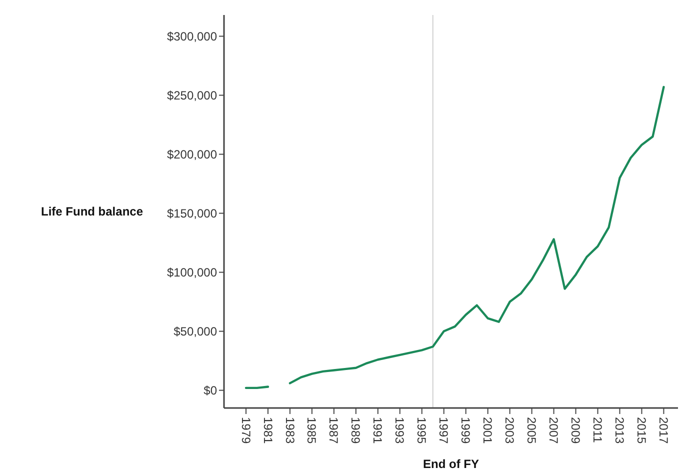  What do you see at coordinates (192, 95) in the screenshot?
I see `y-tick-label: $250,000` at bounding box center [192, 95].